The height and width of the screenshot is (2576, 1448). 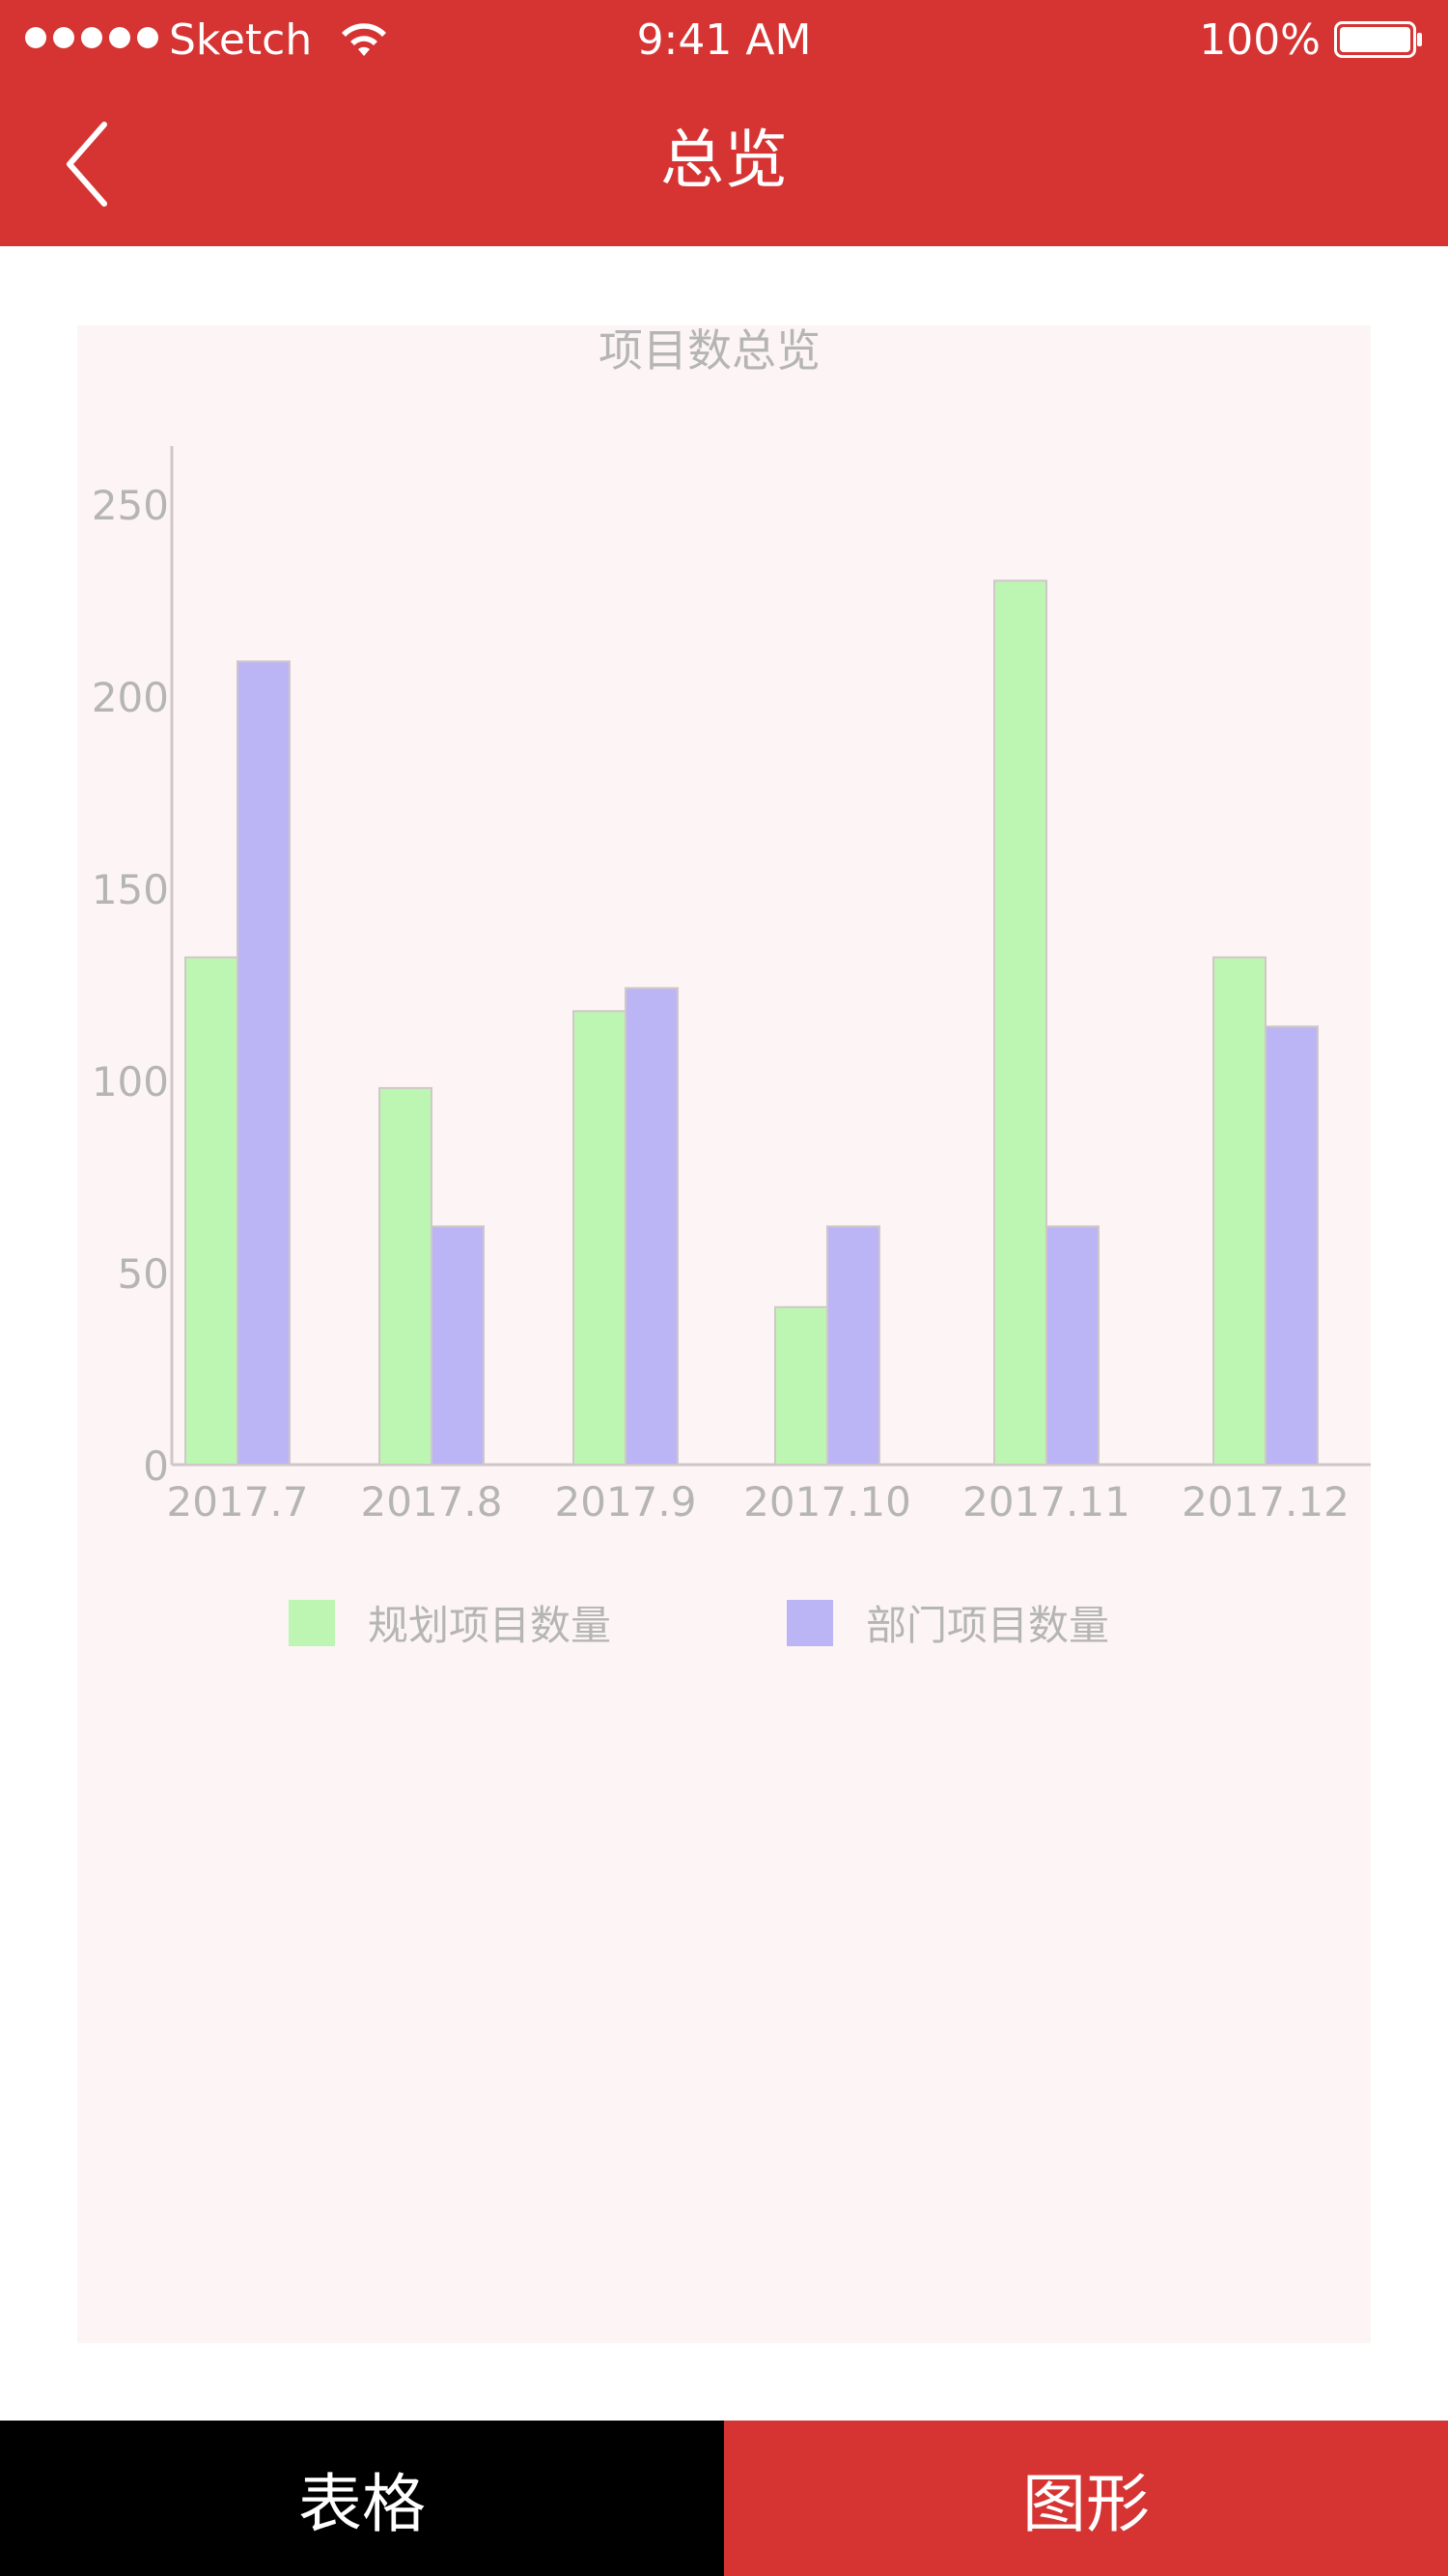 I want to click on battery-percentage: 100%, so click(x=1260, y=40).